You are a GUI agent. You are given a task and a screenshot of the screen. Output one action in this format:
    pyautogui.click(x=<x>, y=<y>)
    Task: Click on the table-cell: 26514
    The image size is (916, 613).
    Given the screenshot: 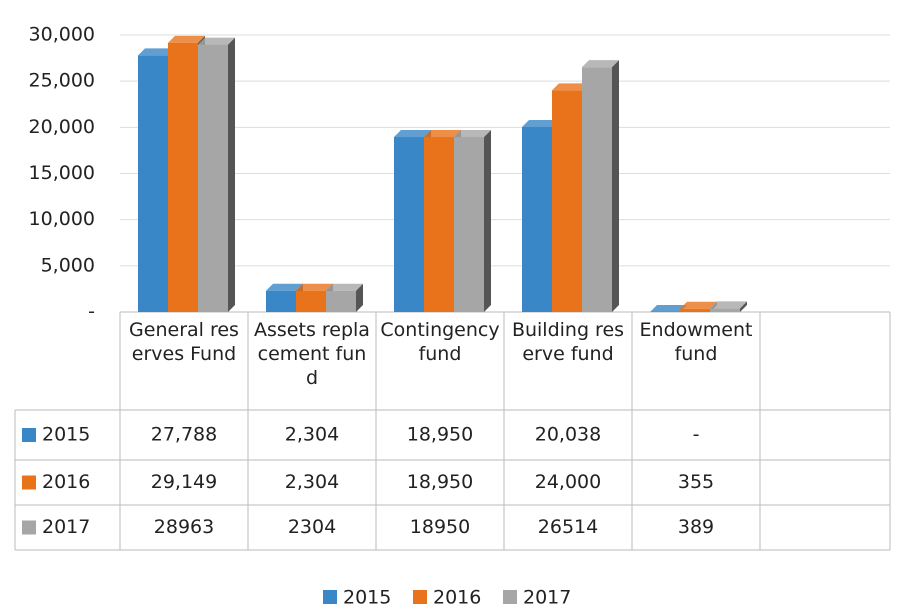 What is the action you would take?
    pyautogui.click(x=568, y=527)
    